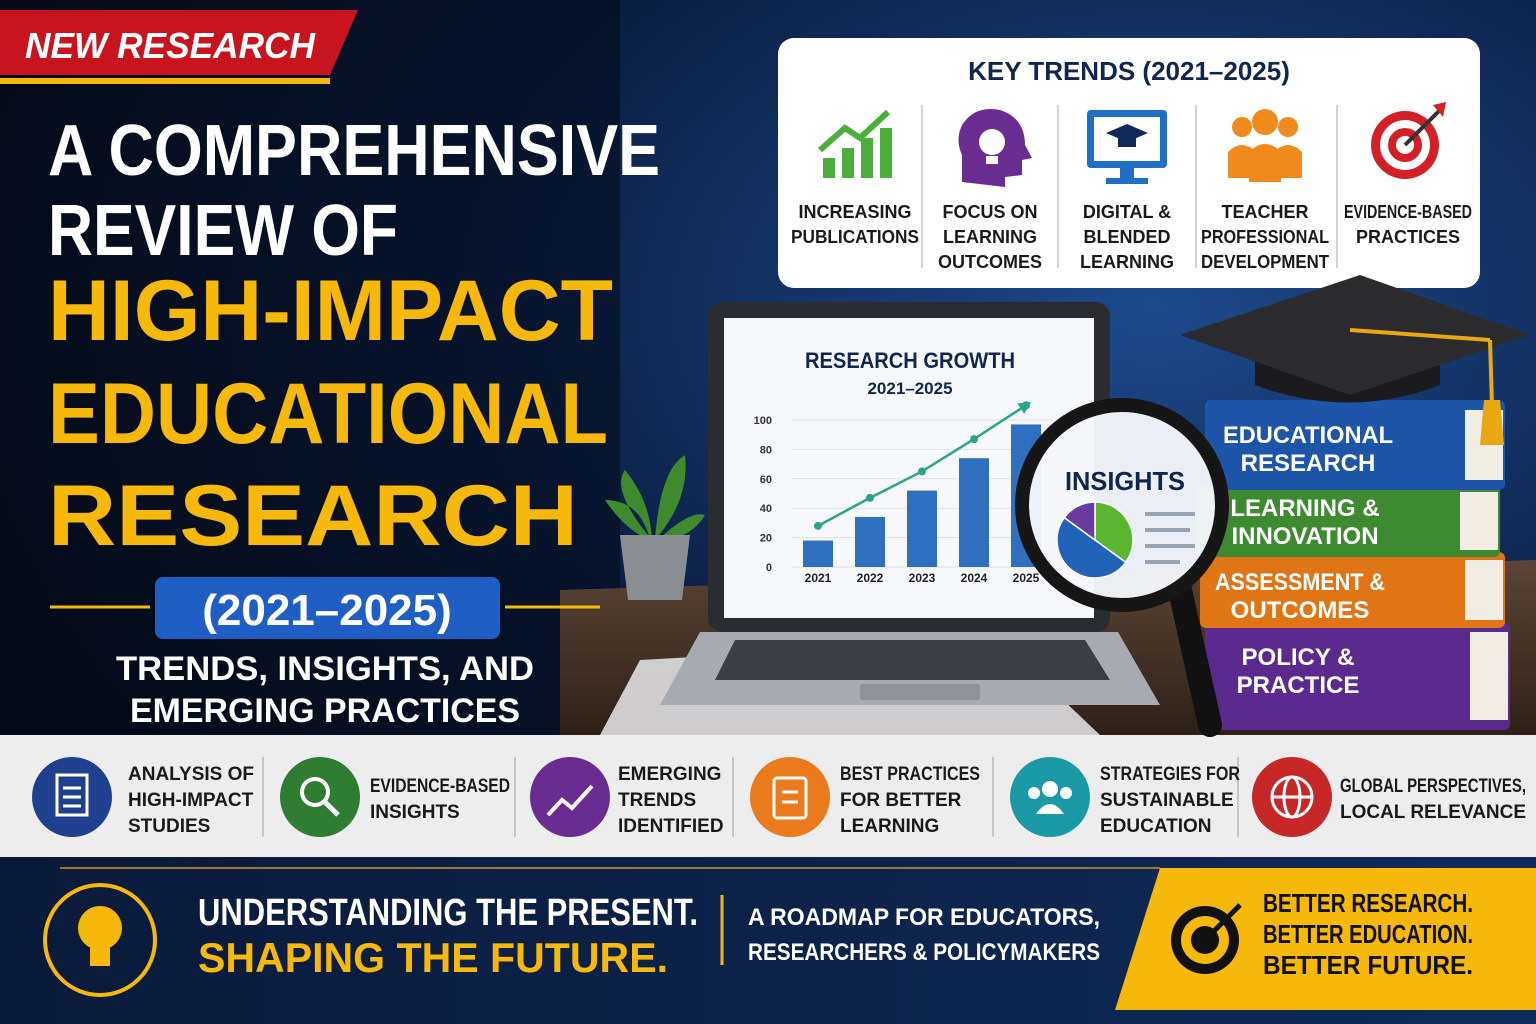 The width and height of the screenshot is (1536, 1024). What do you see at coordinates (766, 480) in the screenshot?
I see `y-tick-label: 60` at bounding box center [766, 480].